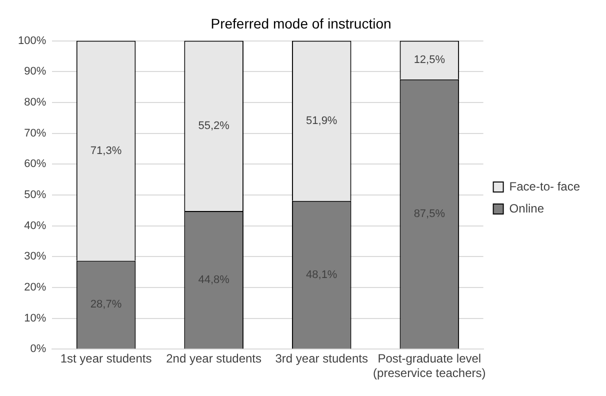 Image resolution: width=606 pixels, height=396 pixels. Describe the element at coordinates (35, 102) in the screenshot. I see `y-tick-label: 80%` at that location.